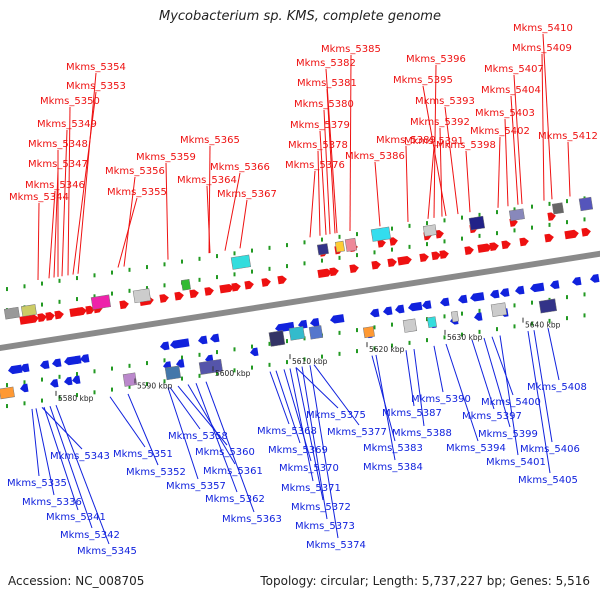  What do you see at coordinates (80, 456) in the screenshot?
I see `reverse-gene-label: Mkms_5343` at bounding box center [80, 456].